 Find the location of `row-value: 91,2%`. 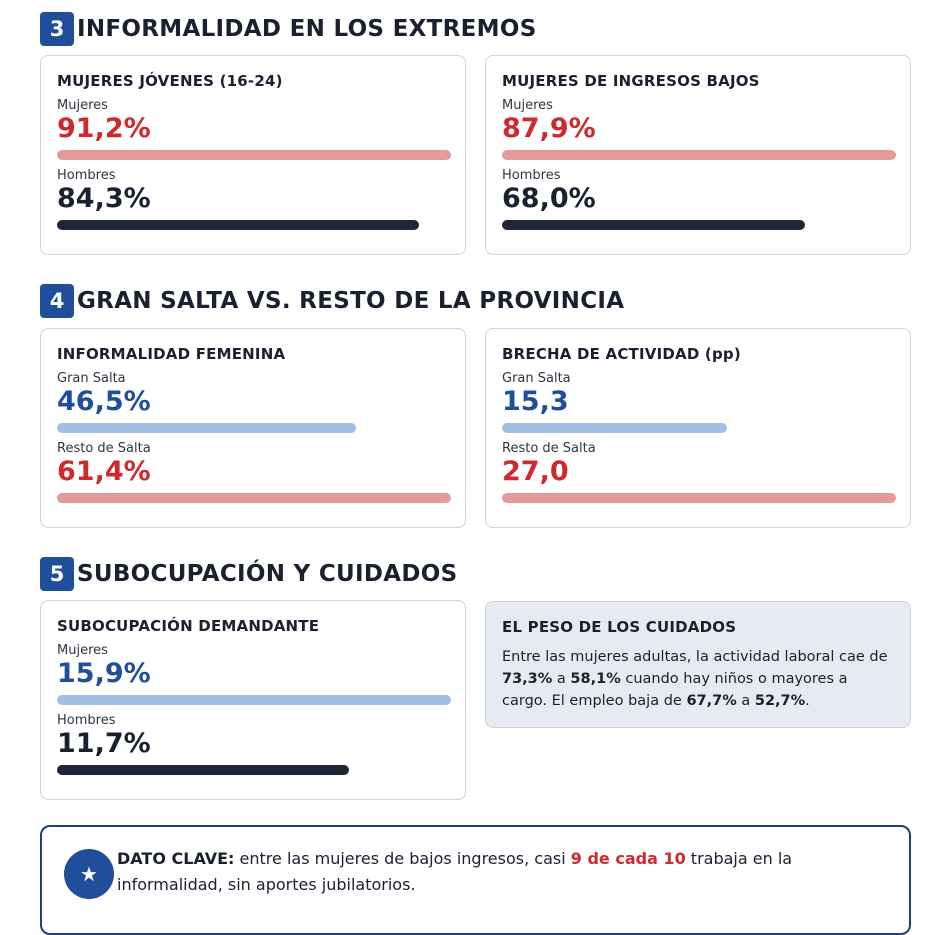

row-value: 91,2% is located at coordinates (104, 128).